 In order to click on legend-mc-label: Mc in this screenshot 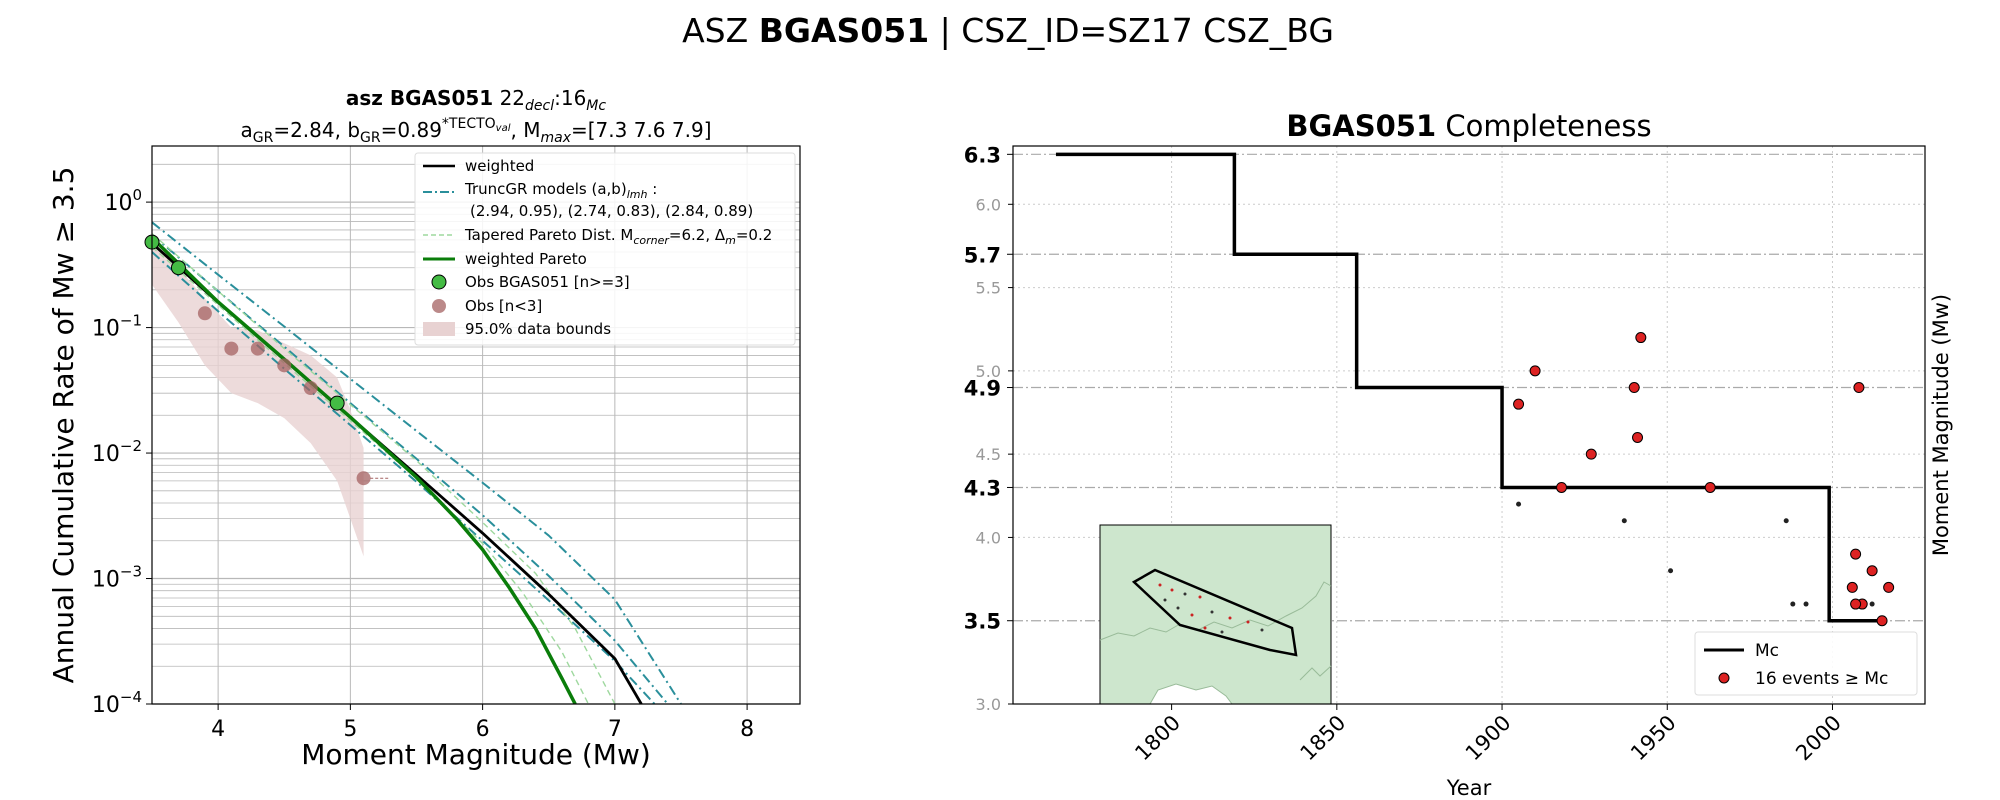, I will do `click(1767, 651)`.